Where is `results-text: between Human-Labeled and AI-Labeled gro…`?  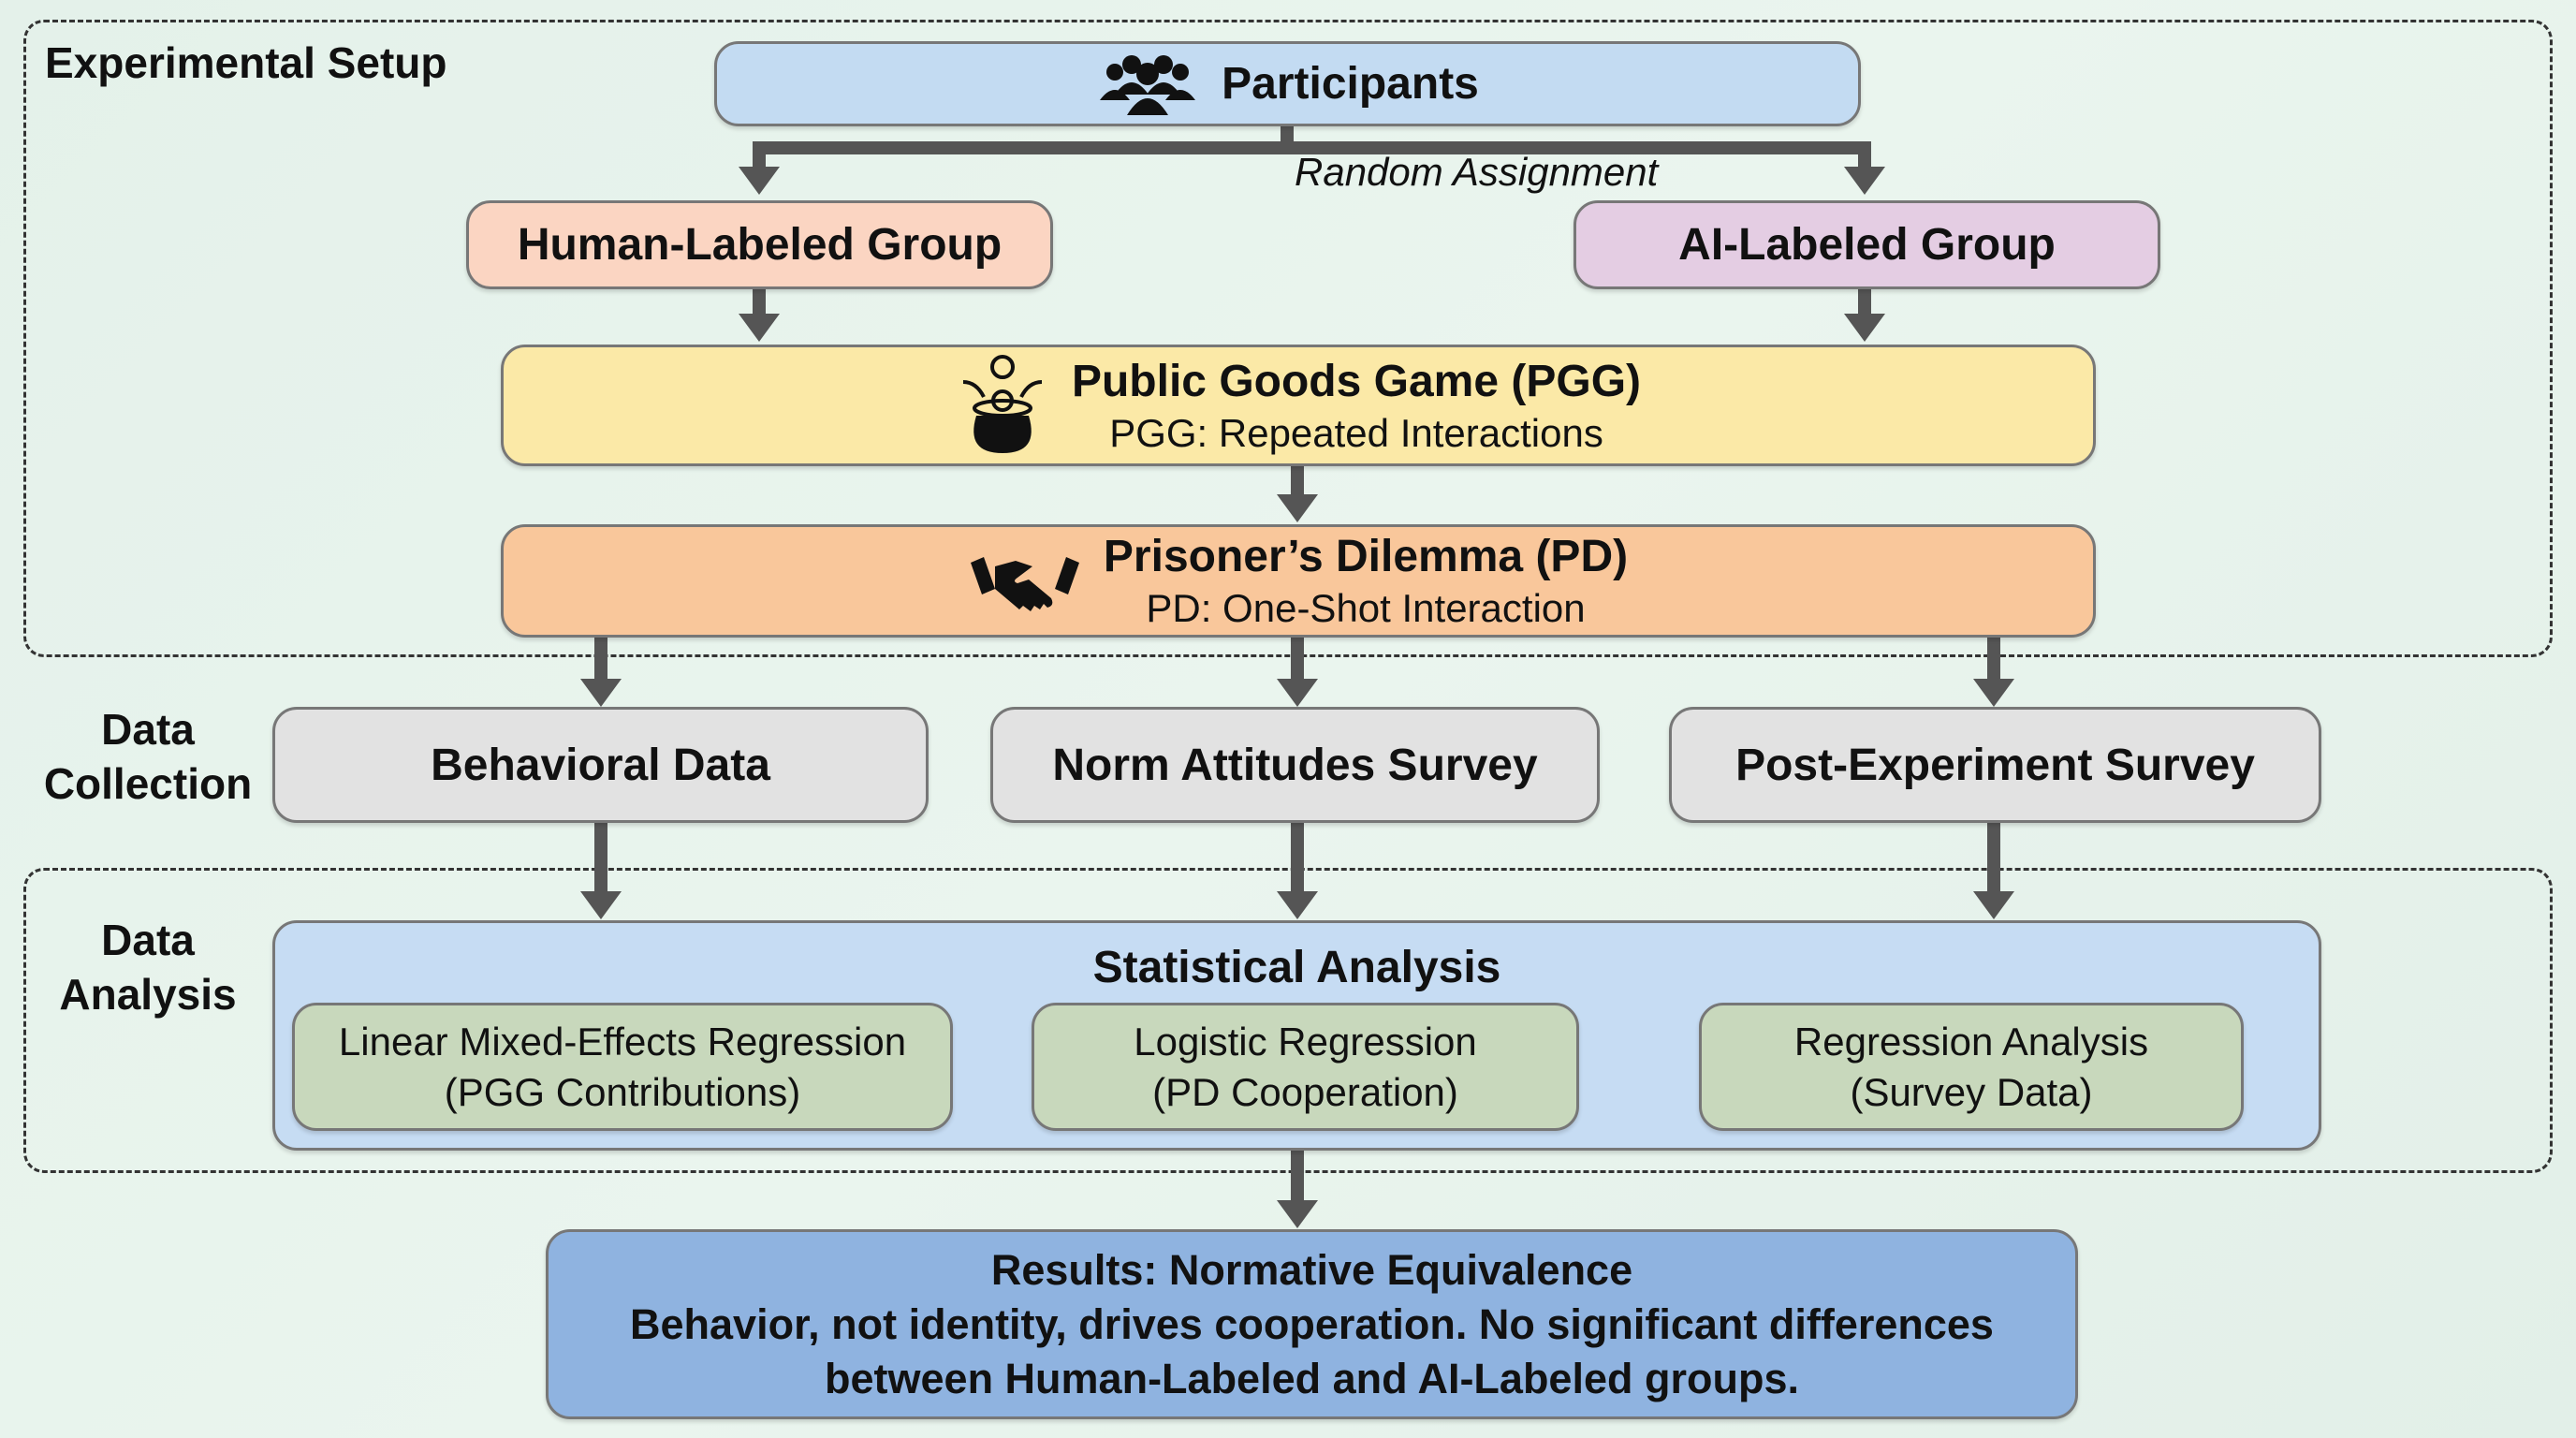 results-text: between Human-Labeled and AI-Labeled gro… is located at coordinates (1312, 1378).